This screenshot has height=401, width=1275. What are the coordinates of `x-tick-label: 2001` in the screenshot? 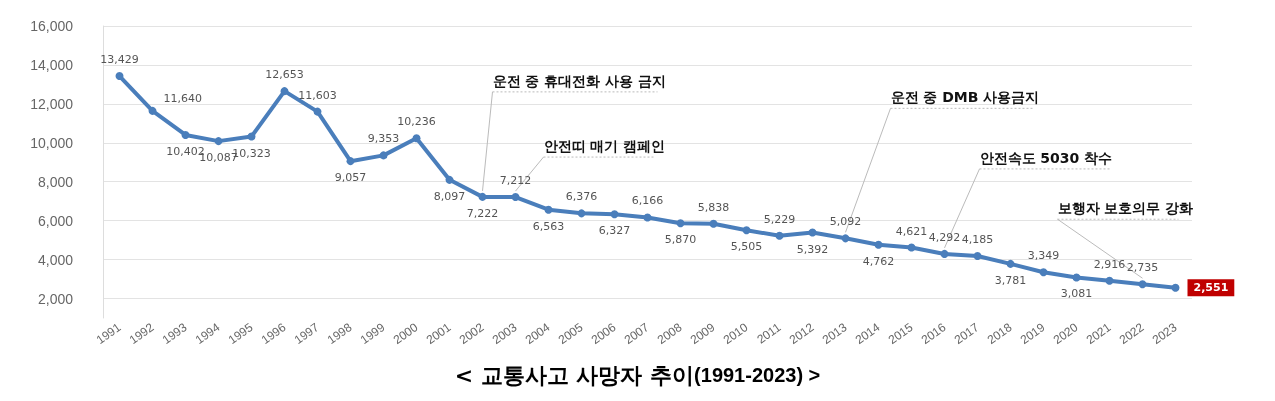 It's located at (438, 334).